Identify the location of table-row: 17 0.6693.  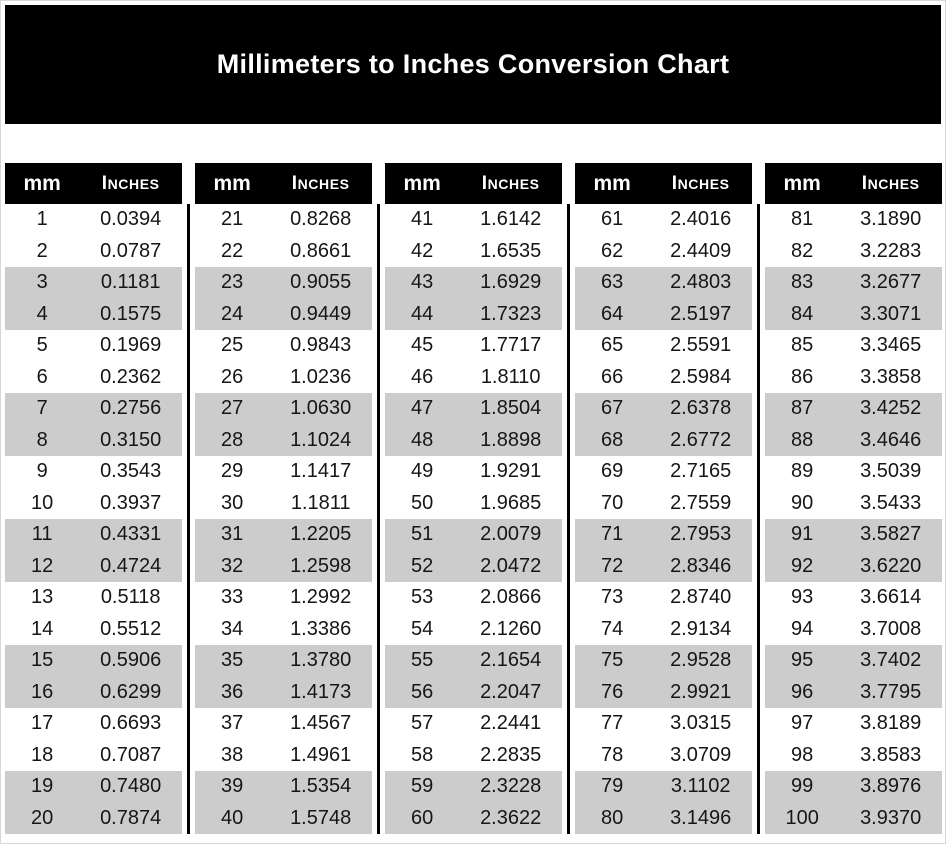
(93, 724).